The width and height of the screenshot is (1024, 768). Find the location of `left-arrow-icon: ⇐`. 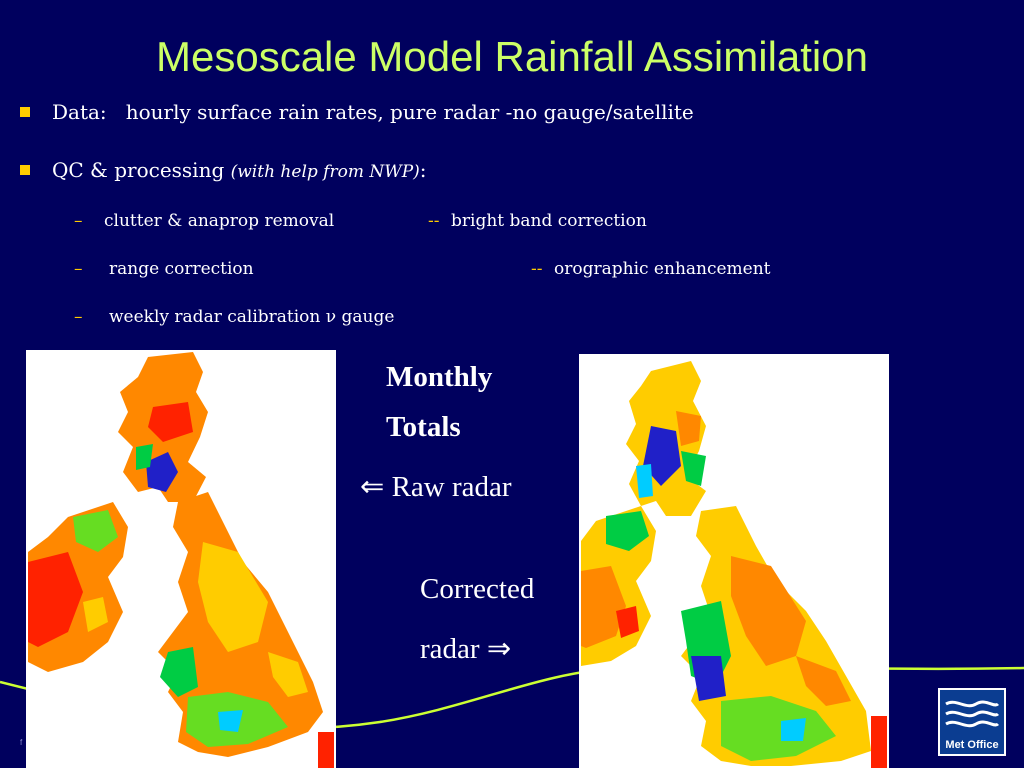

left-arrow-icon: ⇐ is located at coordinates (372, 487).